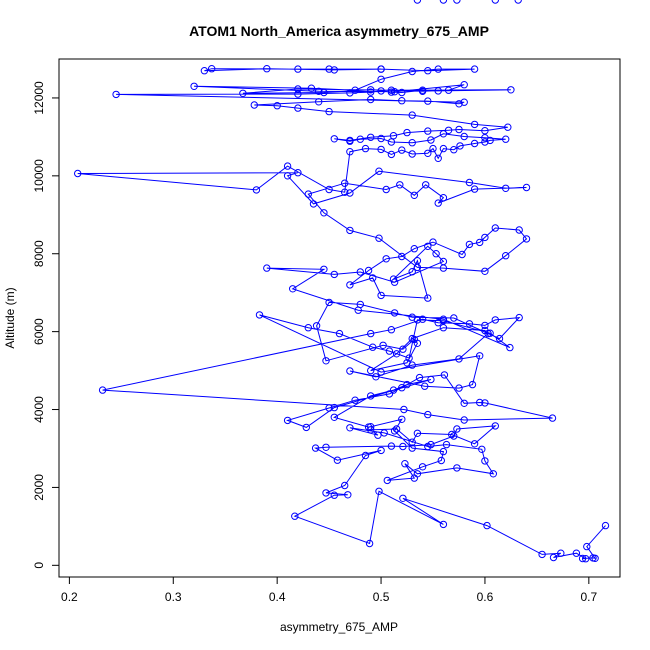  I want to click on y-tick-label: 10000, so click(39, 176).